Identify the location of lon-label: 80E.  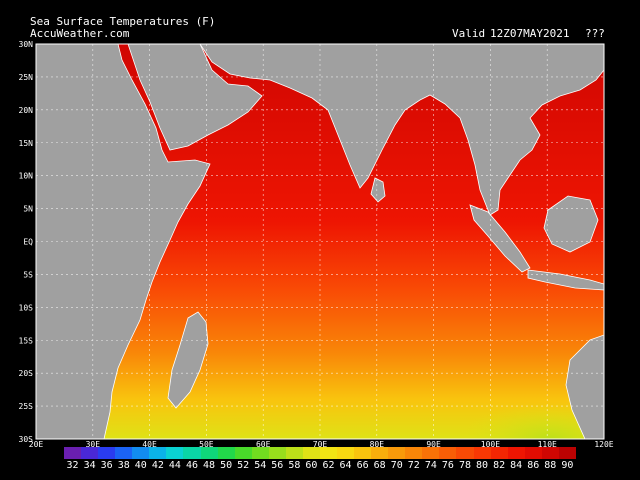
(377, 444).